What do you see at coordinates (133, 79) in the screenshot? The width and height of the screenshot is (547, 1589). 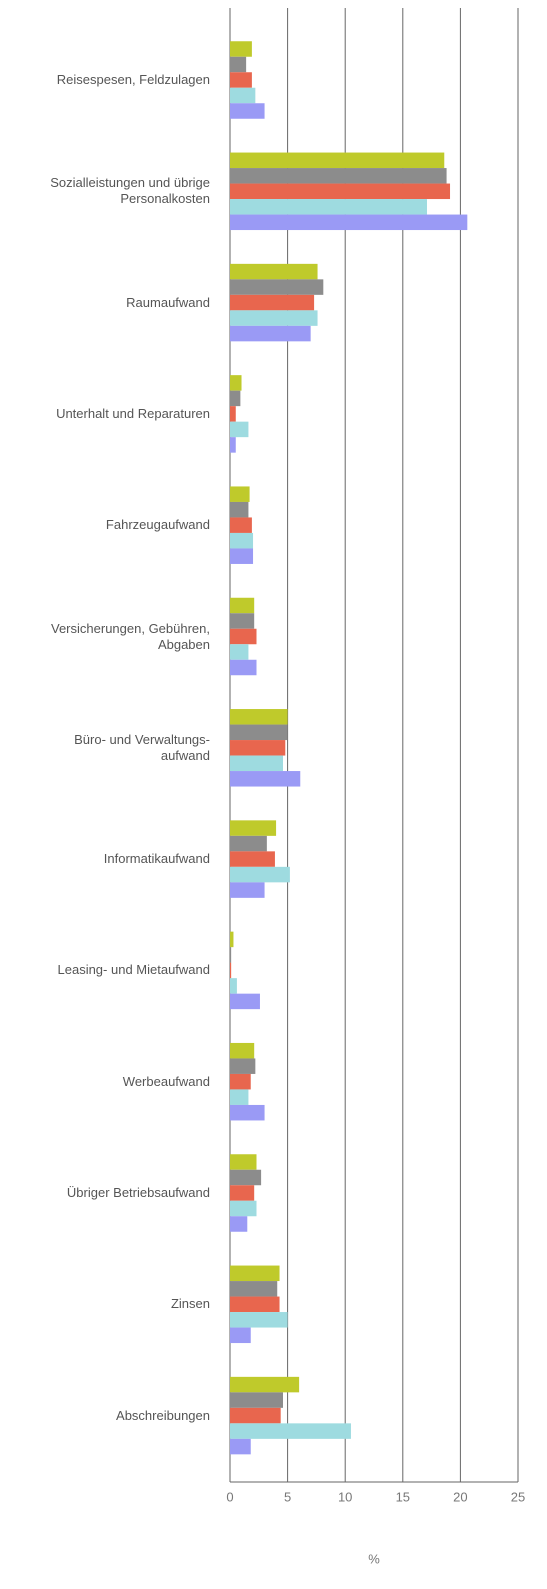 I see `y-tick-label: Reisespesen, Feldzulagen` at bounding box center [133, 79].